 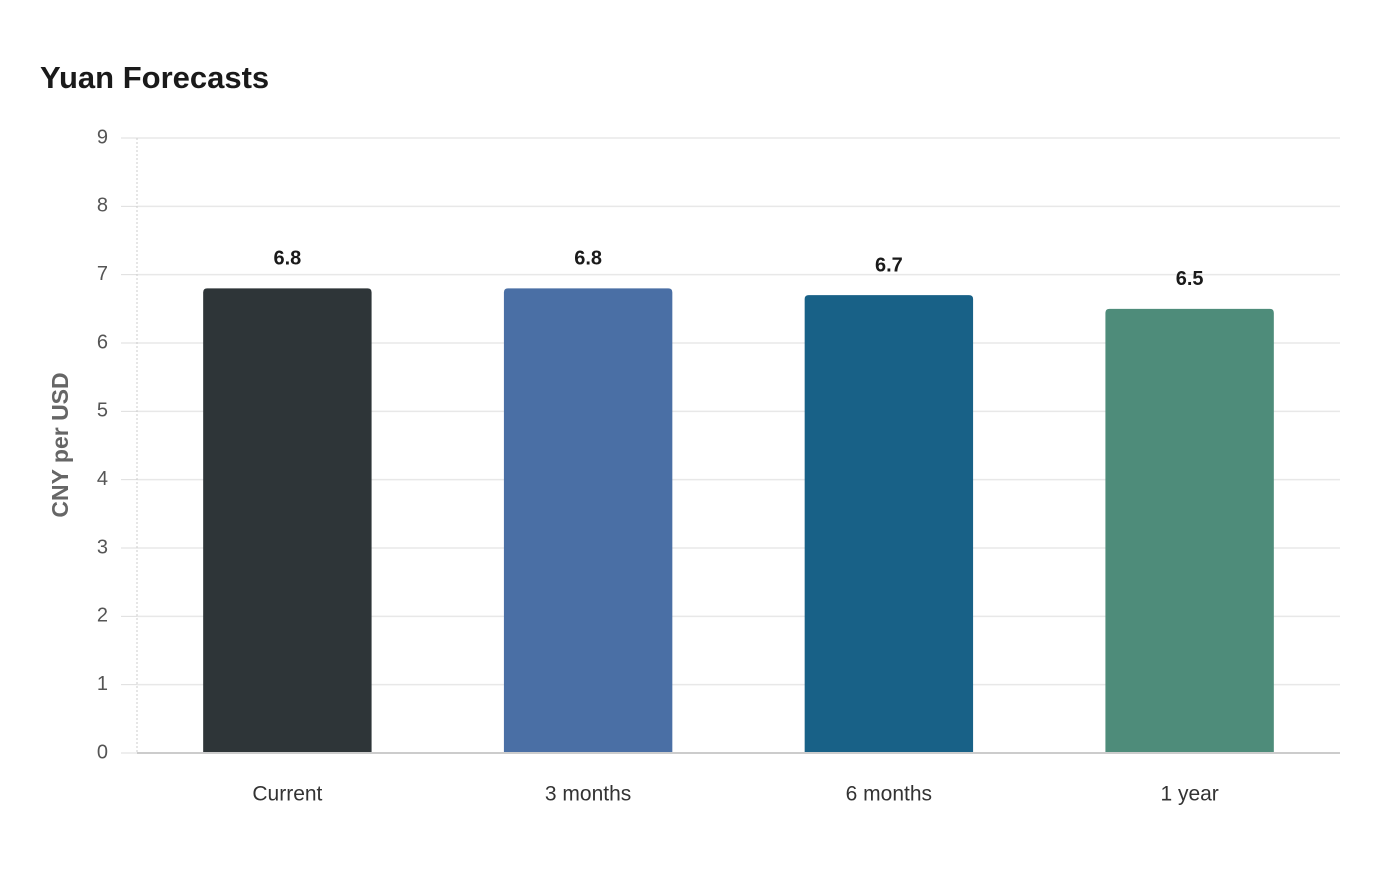 What do you see at coordinates (154, 77) in the screenshot?
I see `chart-title: Yuan Forecasts` at bounding box center [154, 77].